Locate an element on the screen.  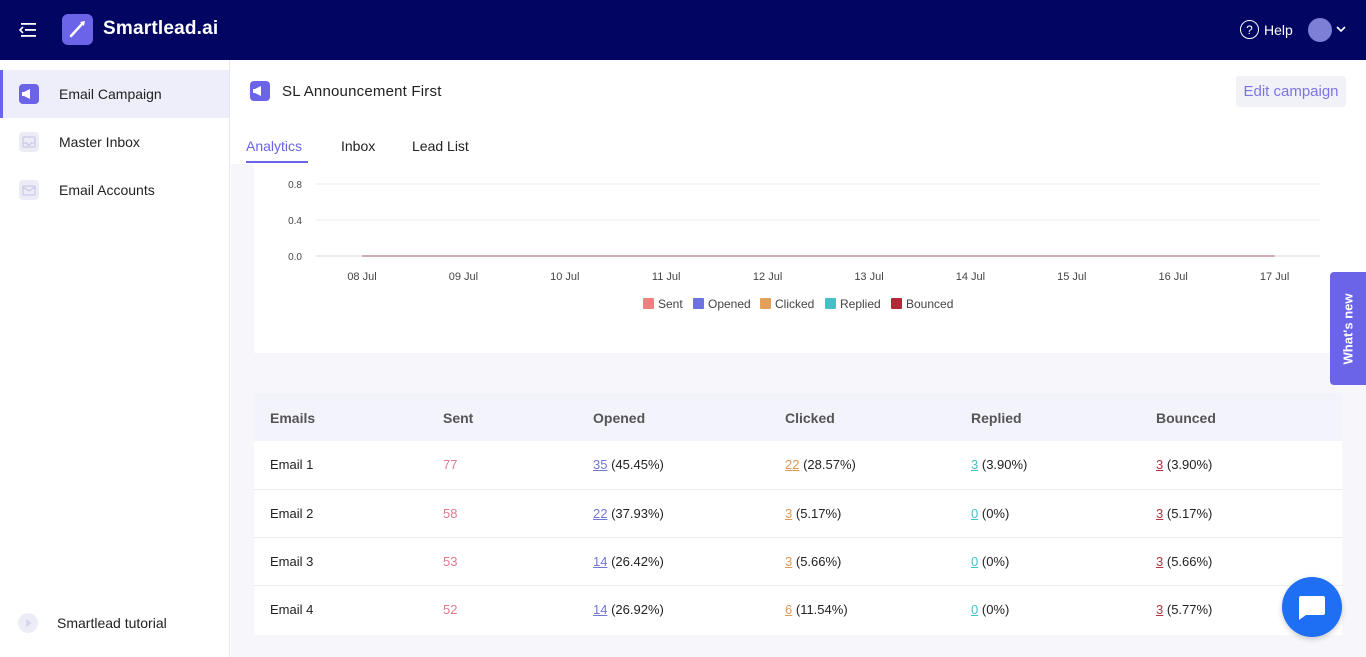
opened-percent: (45.45%) is located at coordinates (637, 464).